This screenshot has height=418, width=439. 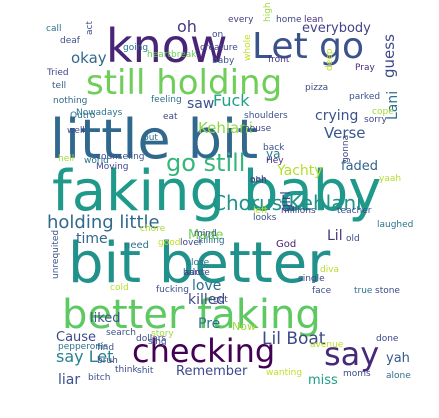 What do you see at coordinates (172, 55) in the screenshot?
I see `cloud-word: heartbreak` at bounding box center [172, 55].